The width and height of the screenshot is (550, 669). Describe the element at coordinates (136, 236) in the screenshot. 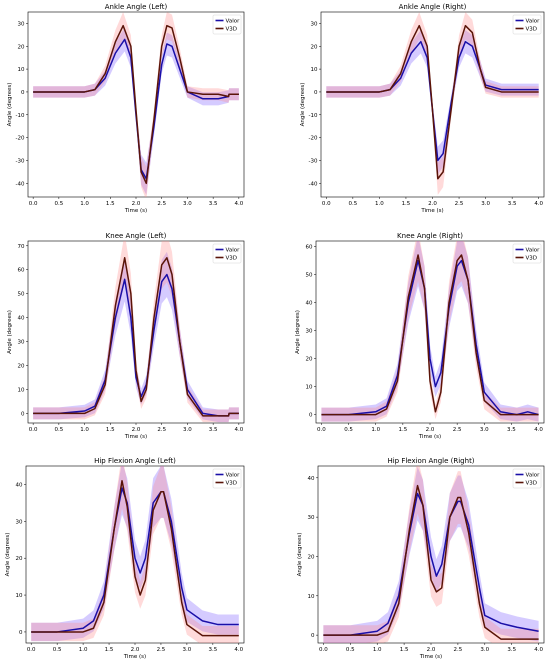

I see `chart-title: Knee Angle (Left)` at that location.